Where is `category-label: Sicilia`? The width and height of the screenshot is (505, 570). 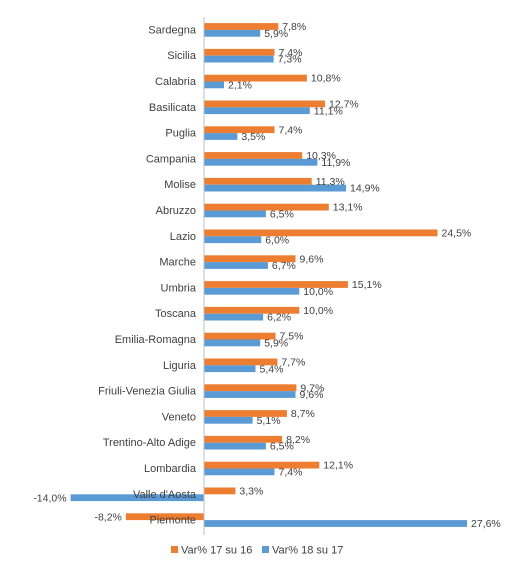 category-label: Sicilia is located at coordinates (182, 56).